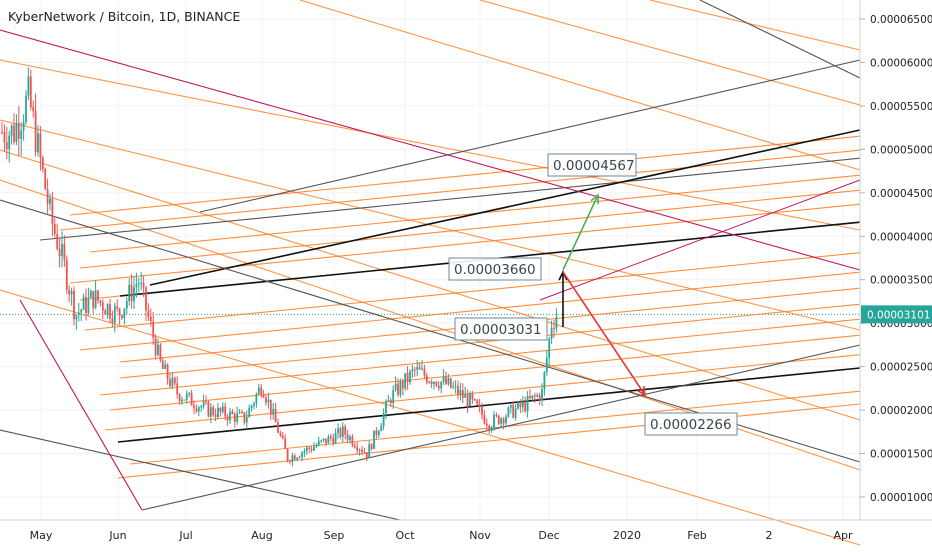  I want to click on x-tick-label: Jun, so click(117, 535).